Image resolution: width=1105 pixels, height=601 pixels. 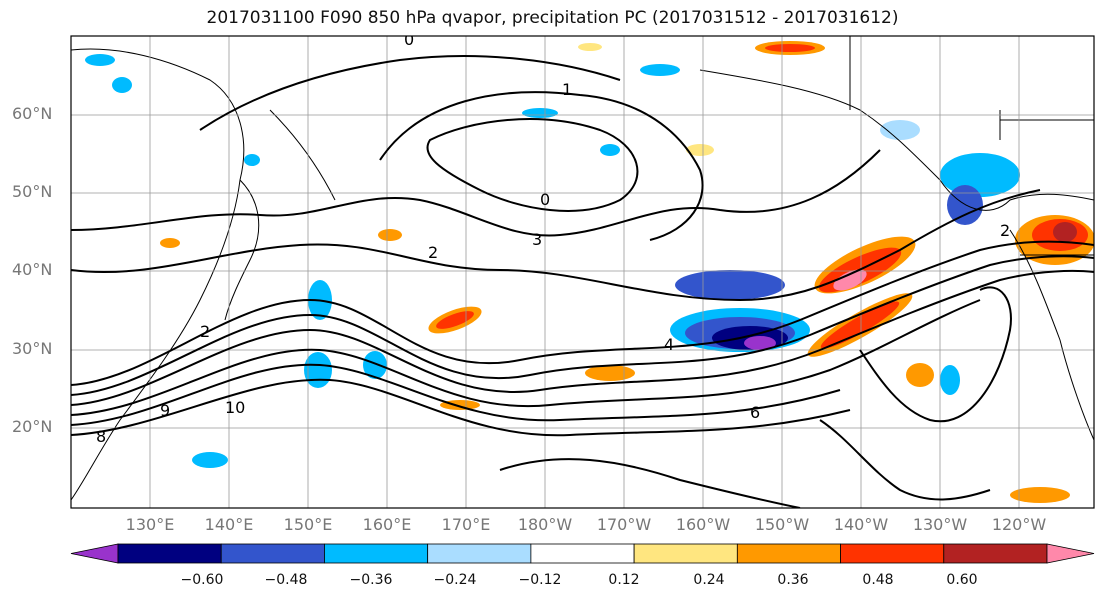 What do you see at coordinates (567, 89) in the screenshot?
I see `contour-label: 1` at bounding box center [567, 89].